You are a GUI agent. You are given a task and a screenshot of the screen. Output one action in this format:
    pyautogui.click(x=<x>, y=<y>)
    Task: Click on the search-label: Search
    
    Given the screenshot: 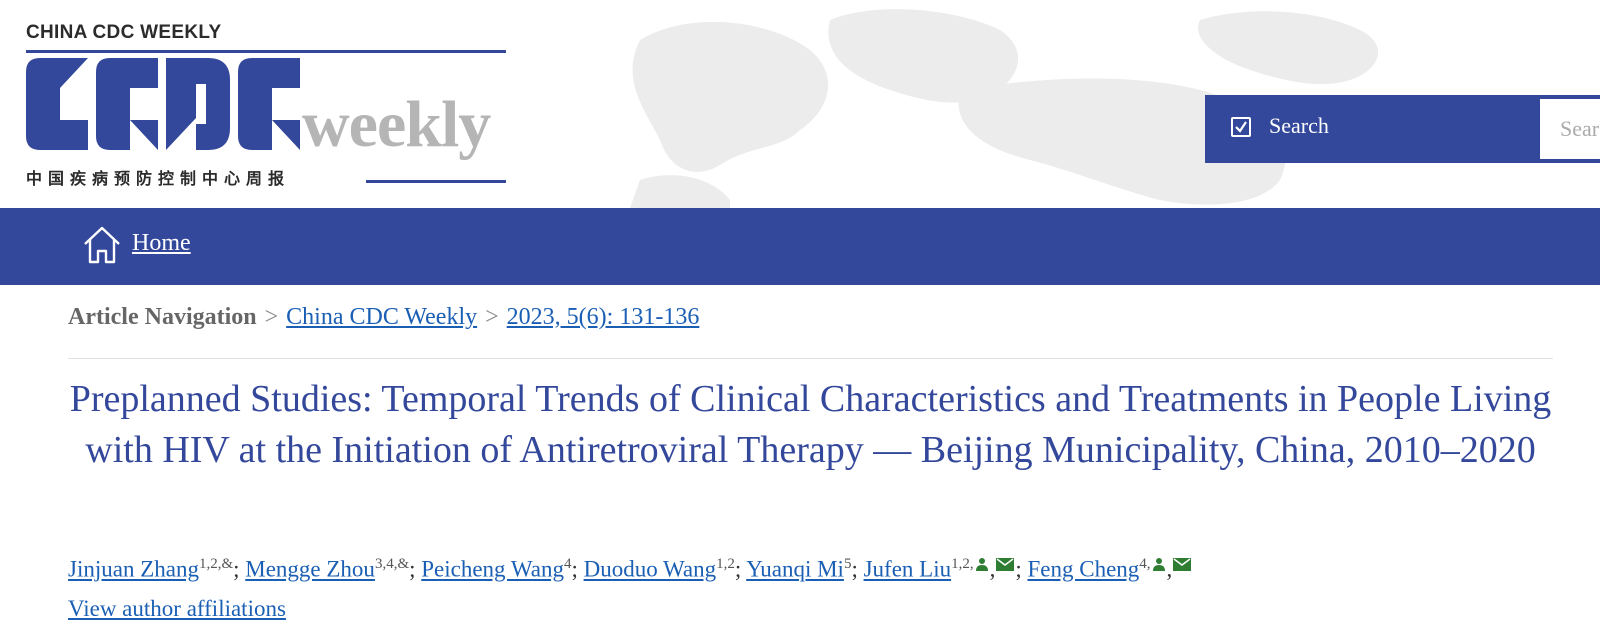 What is the action you would take?
    pyautogui.click(x=1299, y=125)
    